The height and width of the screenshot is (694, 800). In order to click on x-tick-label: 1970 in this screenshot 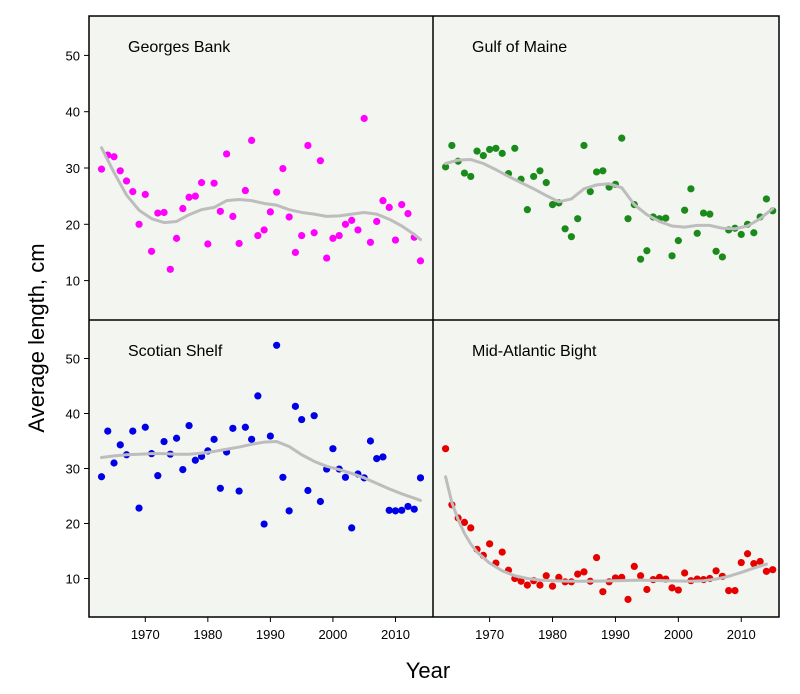, I will do `click(489, 634)`.